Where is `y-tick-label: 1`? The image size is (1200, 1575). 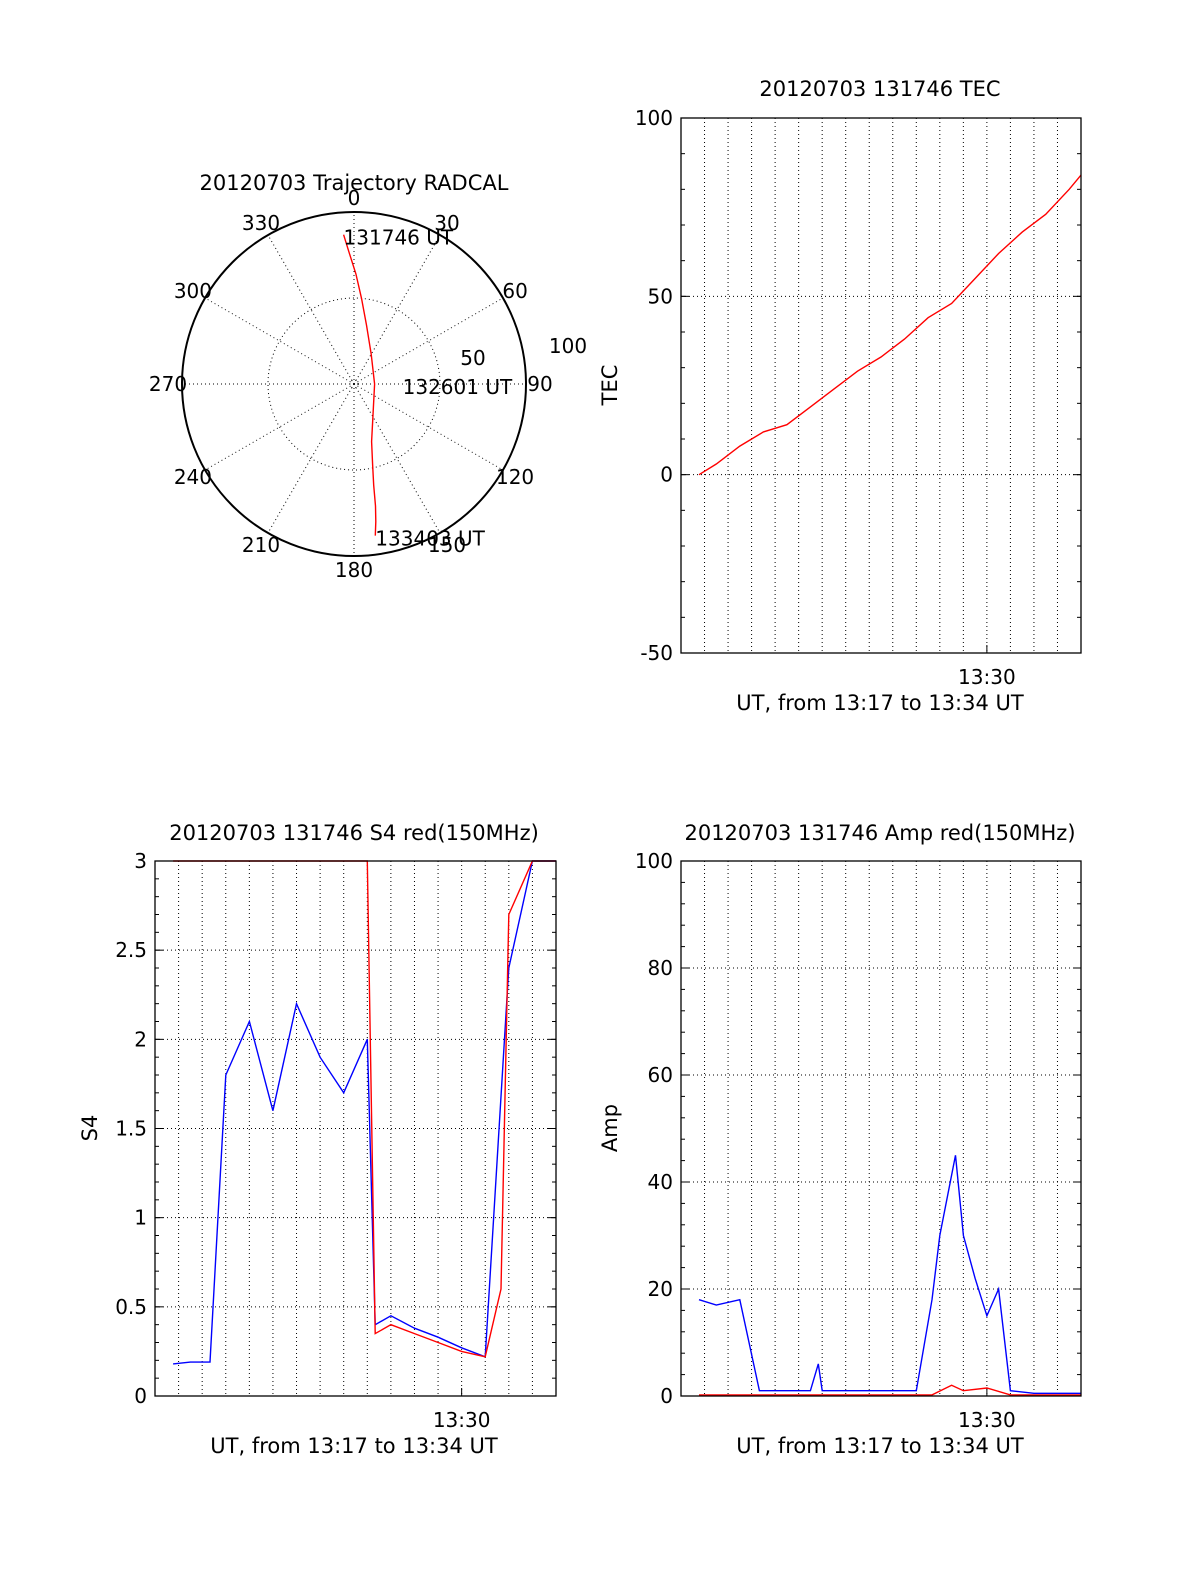
y-tick-label: 1 is located at coordinates (140, 1218).